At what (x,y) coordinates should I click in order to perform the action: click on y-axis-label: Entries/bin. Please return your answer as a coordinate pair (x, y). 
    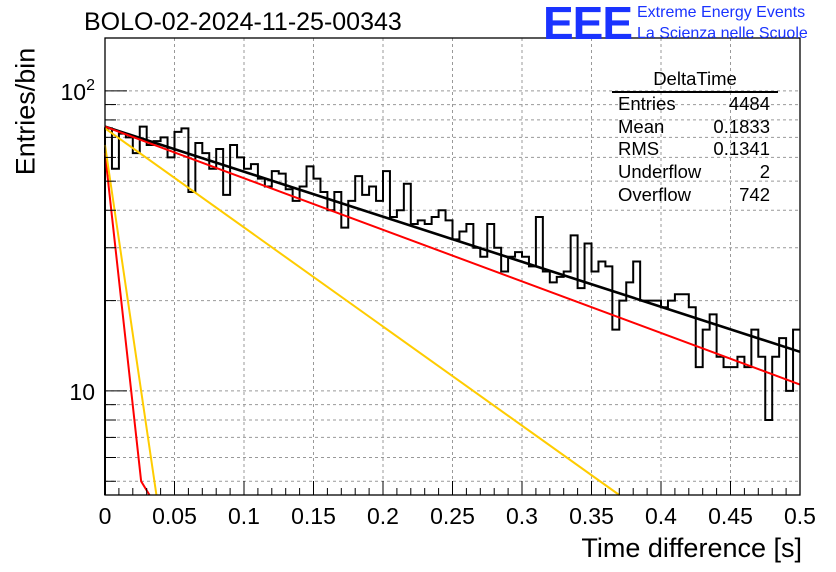
    Looking at the image, I should click on (25, 111).